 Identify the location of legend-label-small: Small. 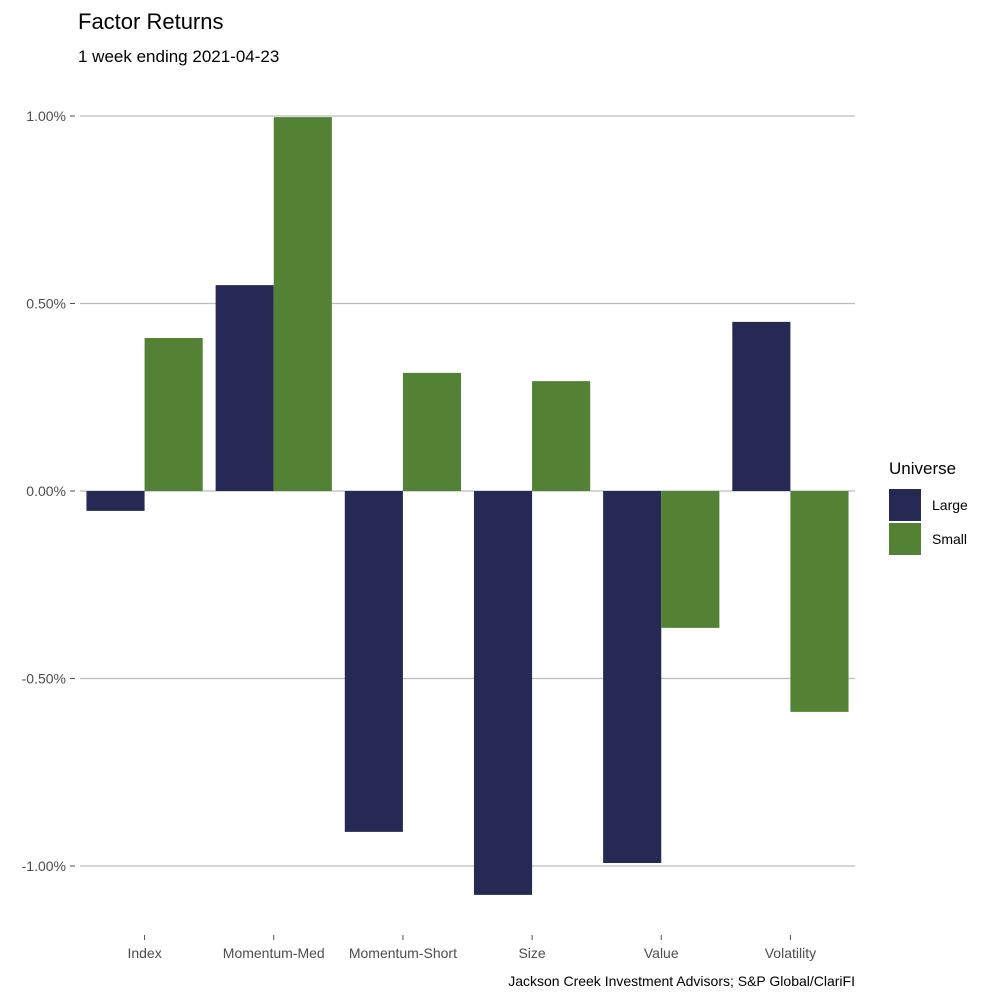
(949, 539).